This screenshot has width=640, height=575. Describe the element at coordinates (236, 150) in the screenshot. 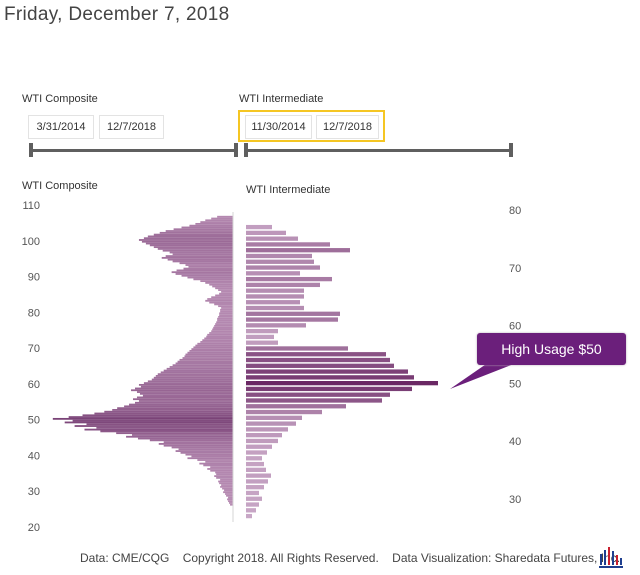

I see `composite-slider-end-handle` at that location.